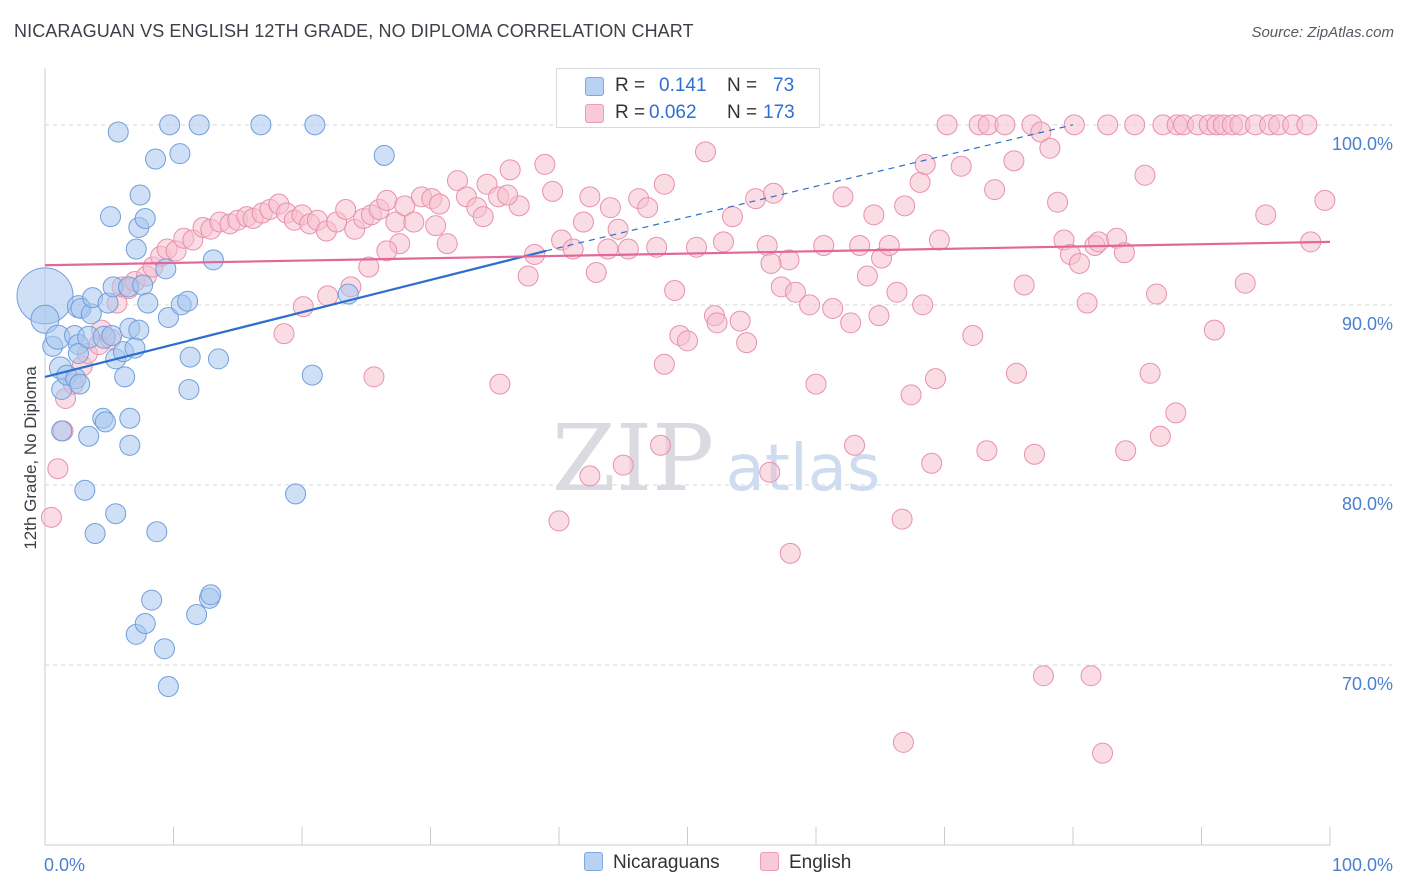 This screenshot has height=892, width=1406. I want to click on watermark-zip: ZIP, so click(633, 458).